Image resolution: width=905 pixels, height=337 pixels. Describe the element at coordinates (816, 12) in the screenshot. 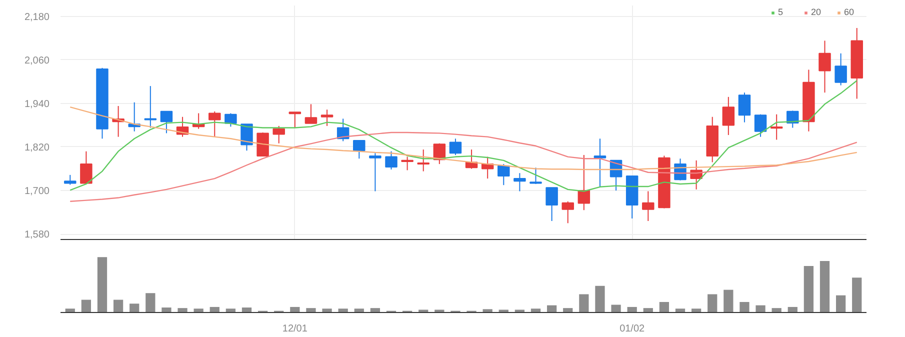

I see `legend-label: 20` at that location.